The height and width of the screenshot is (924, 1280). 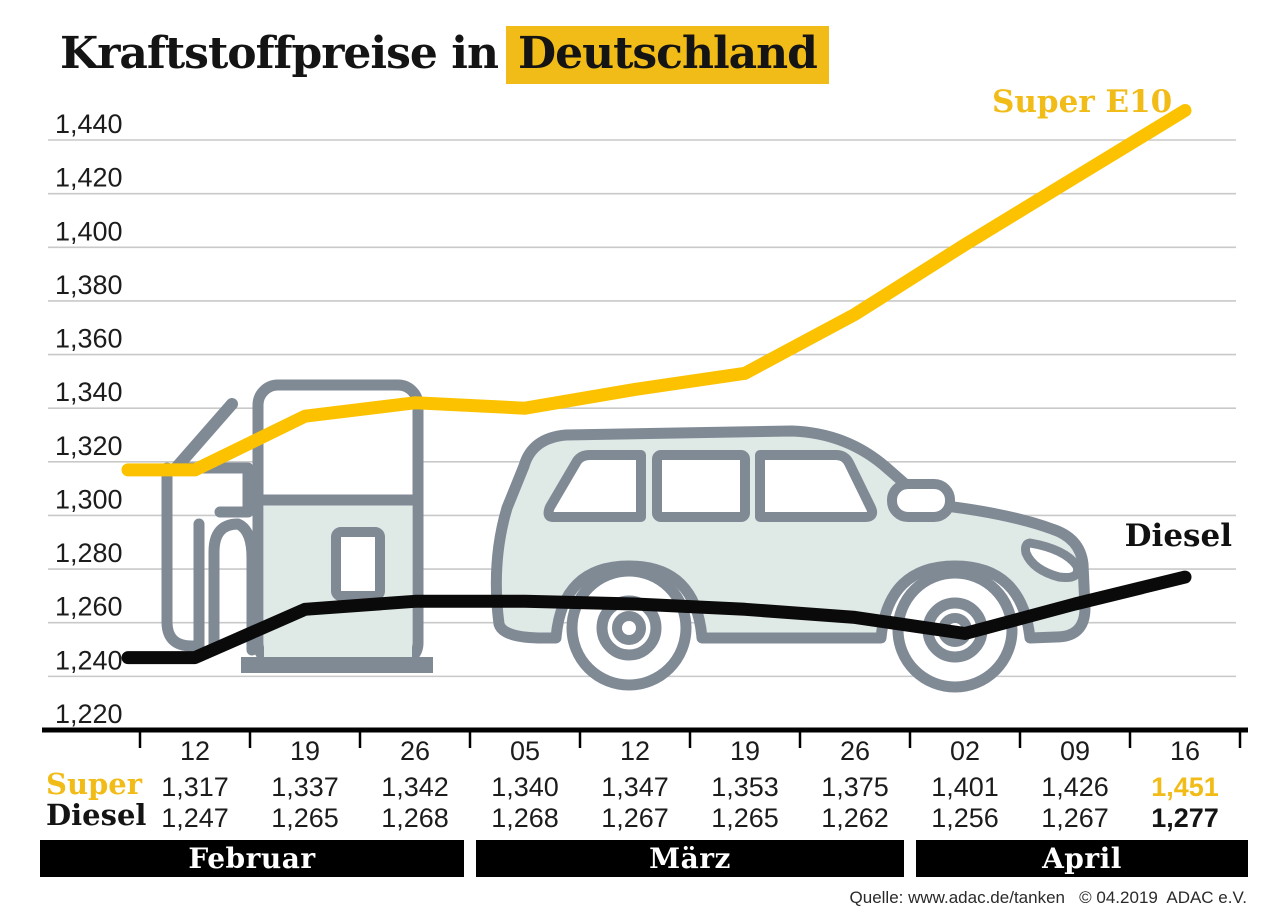 I want to click on price-cell-super: 1,337, so click(x=305, y=787).